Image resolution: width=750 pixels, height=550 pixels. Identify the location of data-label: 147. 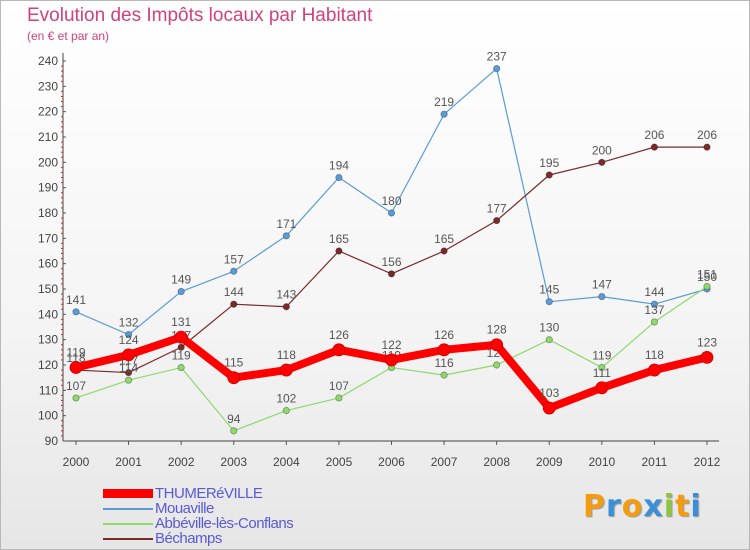
(602, 285).